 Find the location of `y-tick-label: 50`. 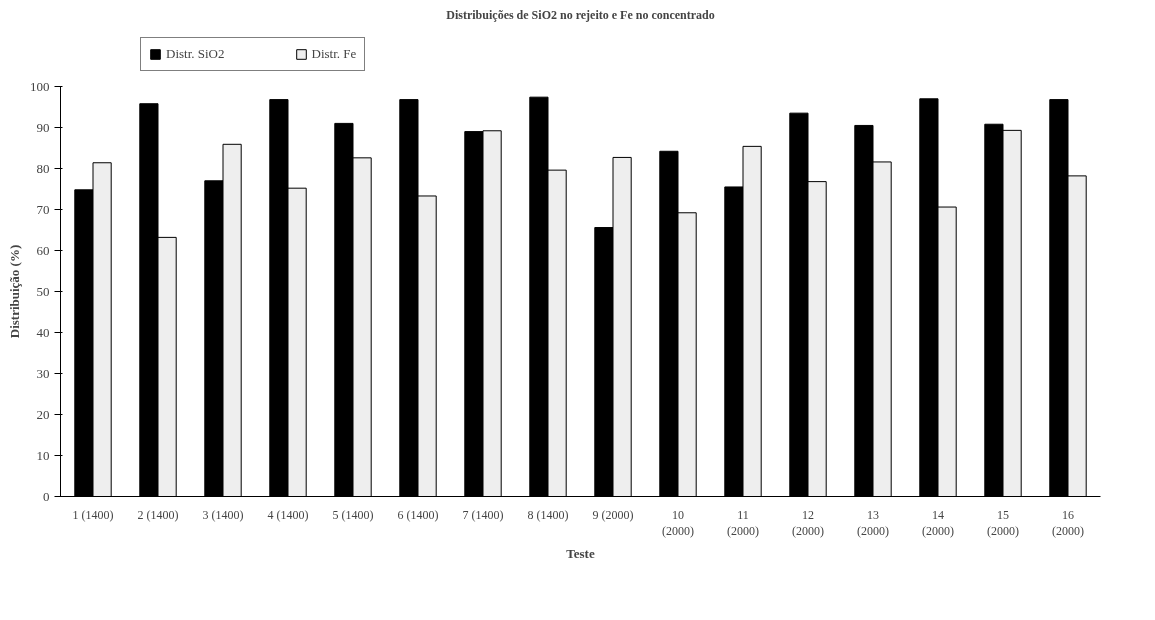

y-tick-label: 50 is located at coordinates (43, 291).